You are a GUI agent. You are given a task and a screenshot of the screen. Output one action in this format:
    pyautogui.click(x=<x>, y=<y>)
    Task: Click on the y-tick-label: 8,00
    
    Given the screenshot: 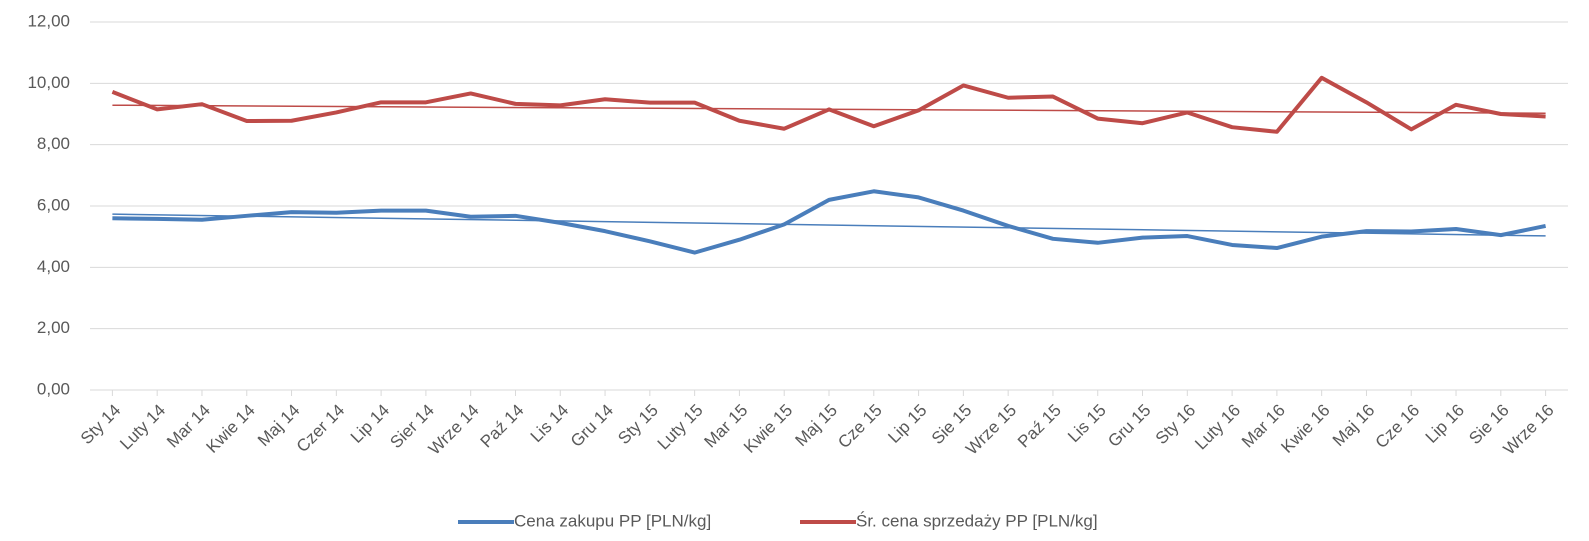 What is the action you would take?
    pyautogui.click(x=53, y=143)
    